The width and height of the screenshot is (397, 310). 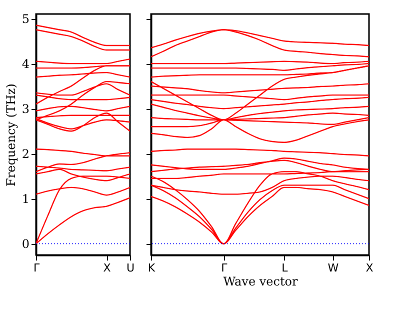 I want to click on y-tick-label: 5, so click(x=26, y=19).